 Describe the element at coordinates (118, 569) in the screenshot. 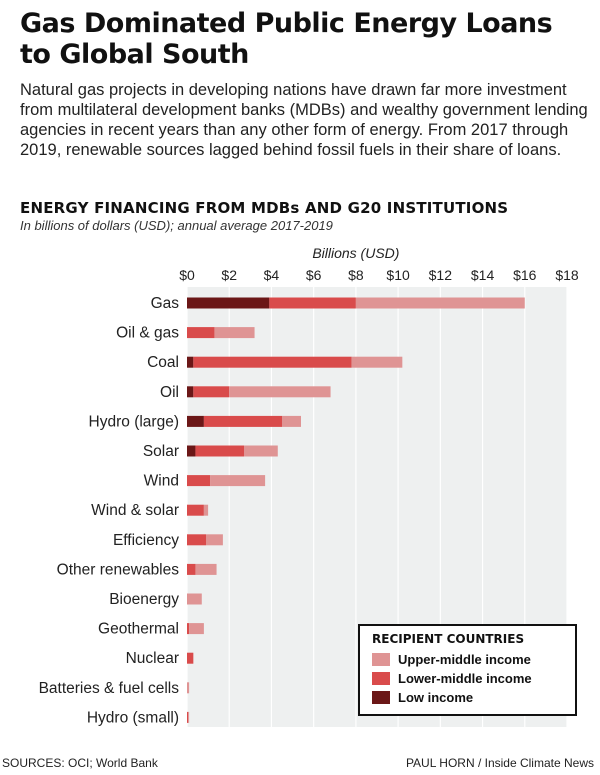

I see `category-label: Other renewables` at that location.